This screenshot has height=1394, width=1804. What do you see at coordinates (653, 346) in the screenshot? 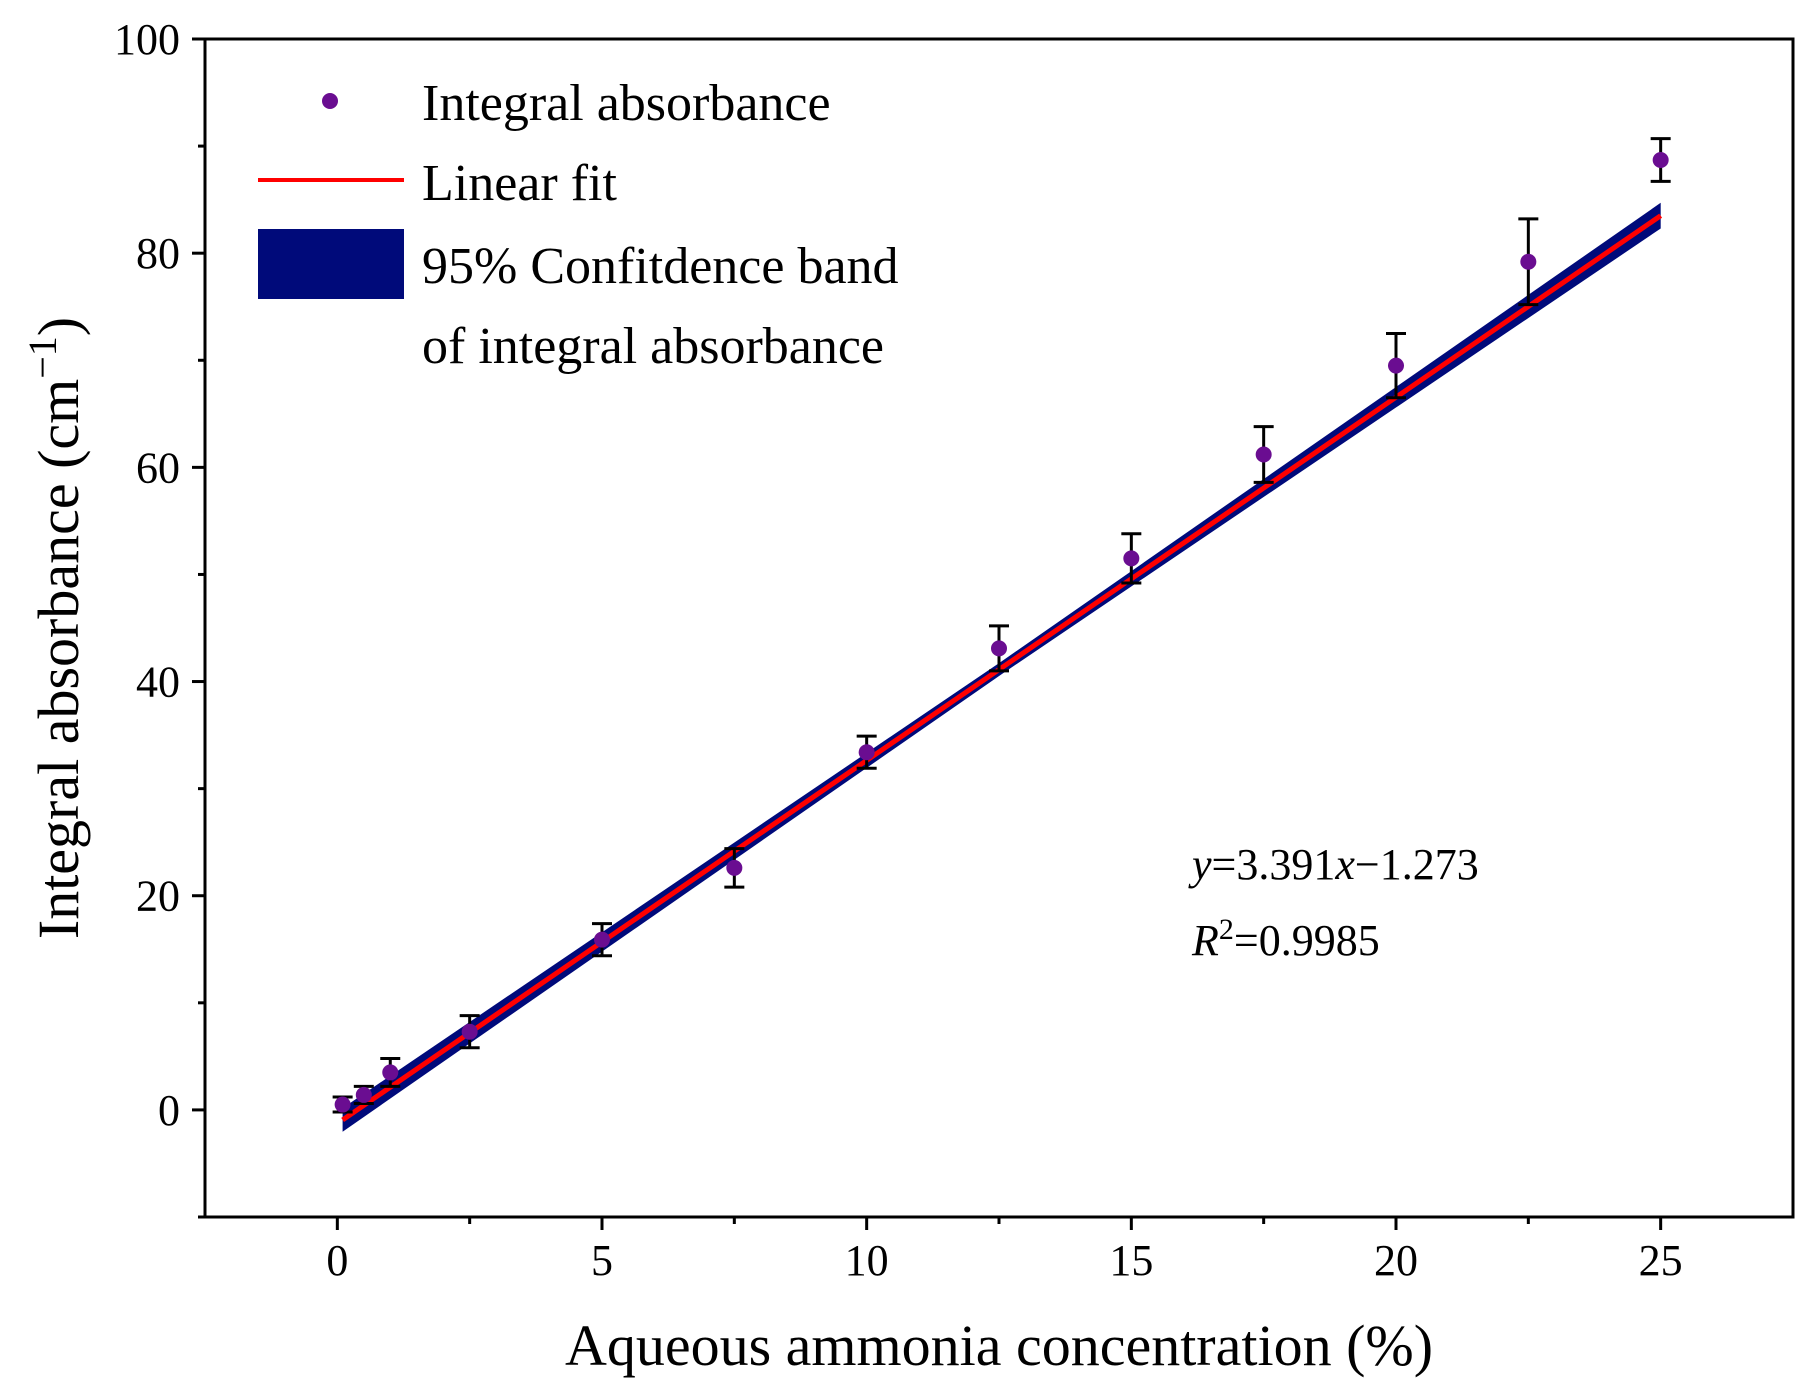
I see `legend-label-band-line2: of integral absorbance` at bounding box center [653, 346].